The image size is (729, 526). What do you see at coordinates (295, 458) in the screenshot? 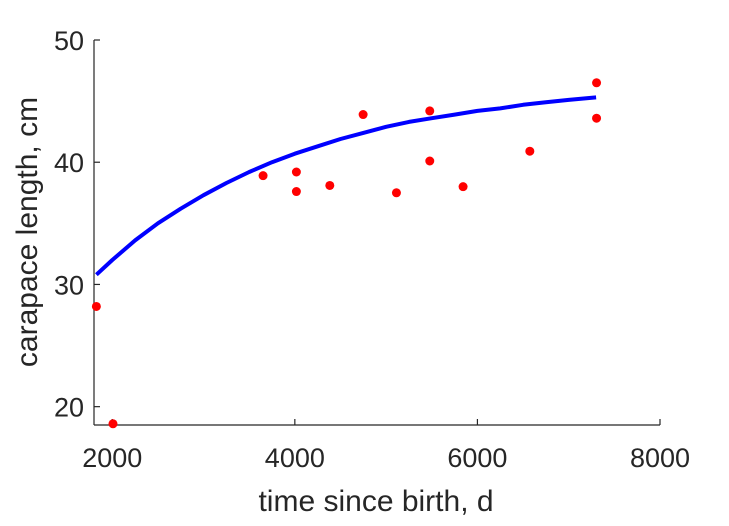
I see `x-tick-label: 4000` at bounding box center [295, 458].